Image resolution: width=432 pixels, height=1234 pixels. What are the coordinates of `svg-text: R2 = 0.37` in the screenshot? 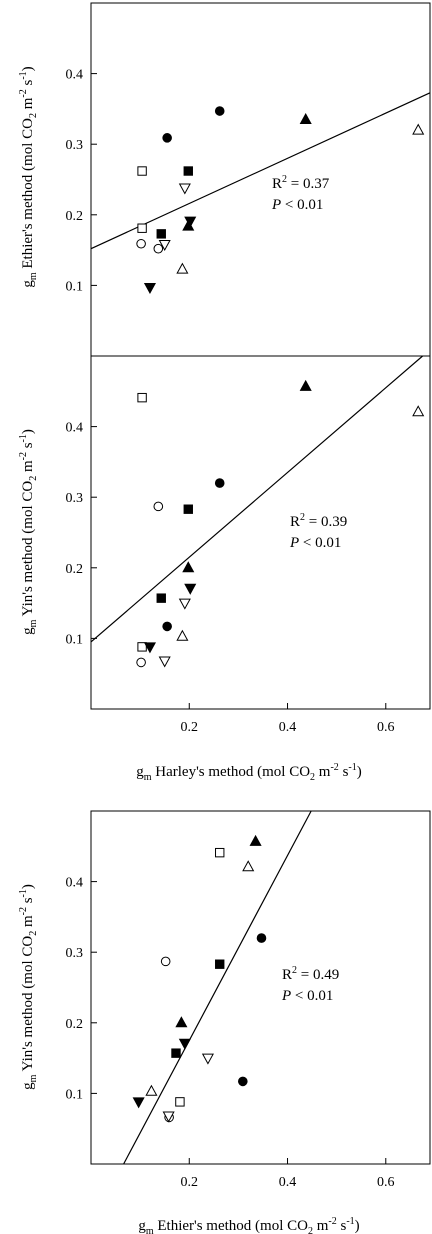 It's located at (301, 183).